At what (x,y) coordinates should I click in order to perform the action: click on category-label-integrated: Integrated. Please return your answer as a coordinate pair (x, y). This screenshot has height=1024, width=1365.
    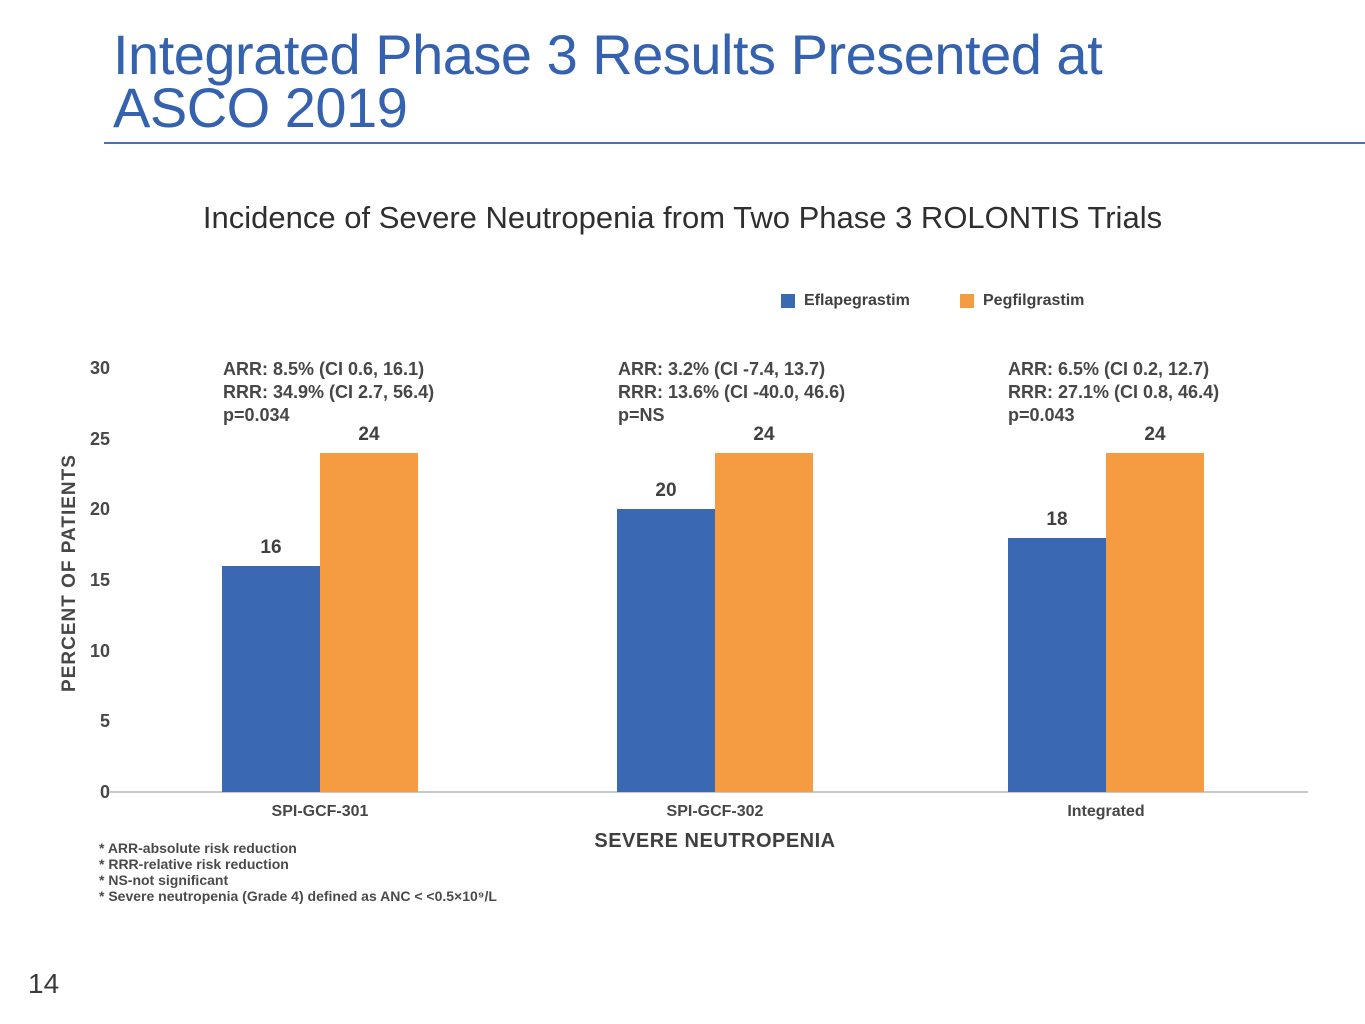
    Looking at the image, I should click on (1106, 811).